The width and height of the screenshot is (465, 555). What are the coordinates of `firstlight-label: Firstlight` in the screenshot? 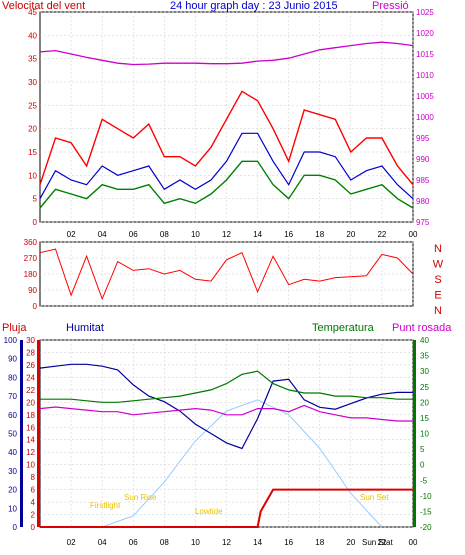 It's located at (105, 505).